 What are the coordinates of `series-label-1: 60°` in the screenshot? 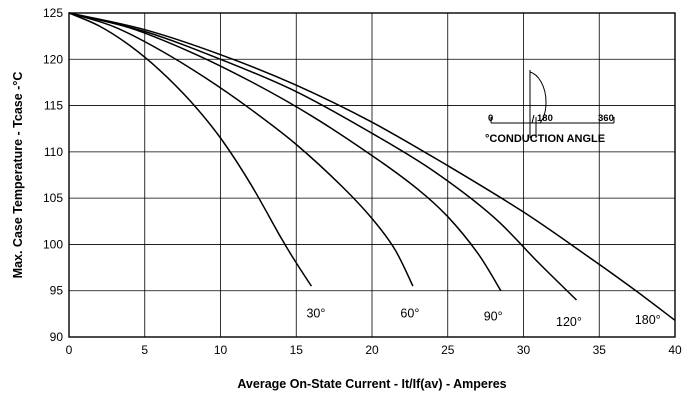 It's located at (409, 314).